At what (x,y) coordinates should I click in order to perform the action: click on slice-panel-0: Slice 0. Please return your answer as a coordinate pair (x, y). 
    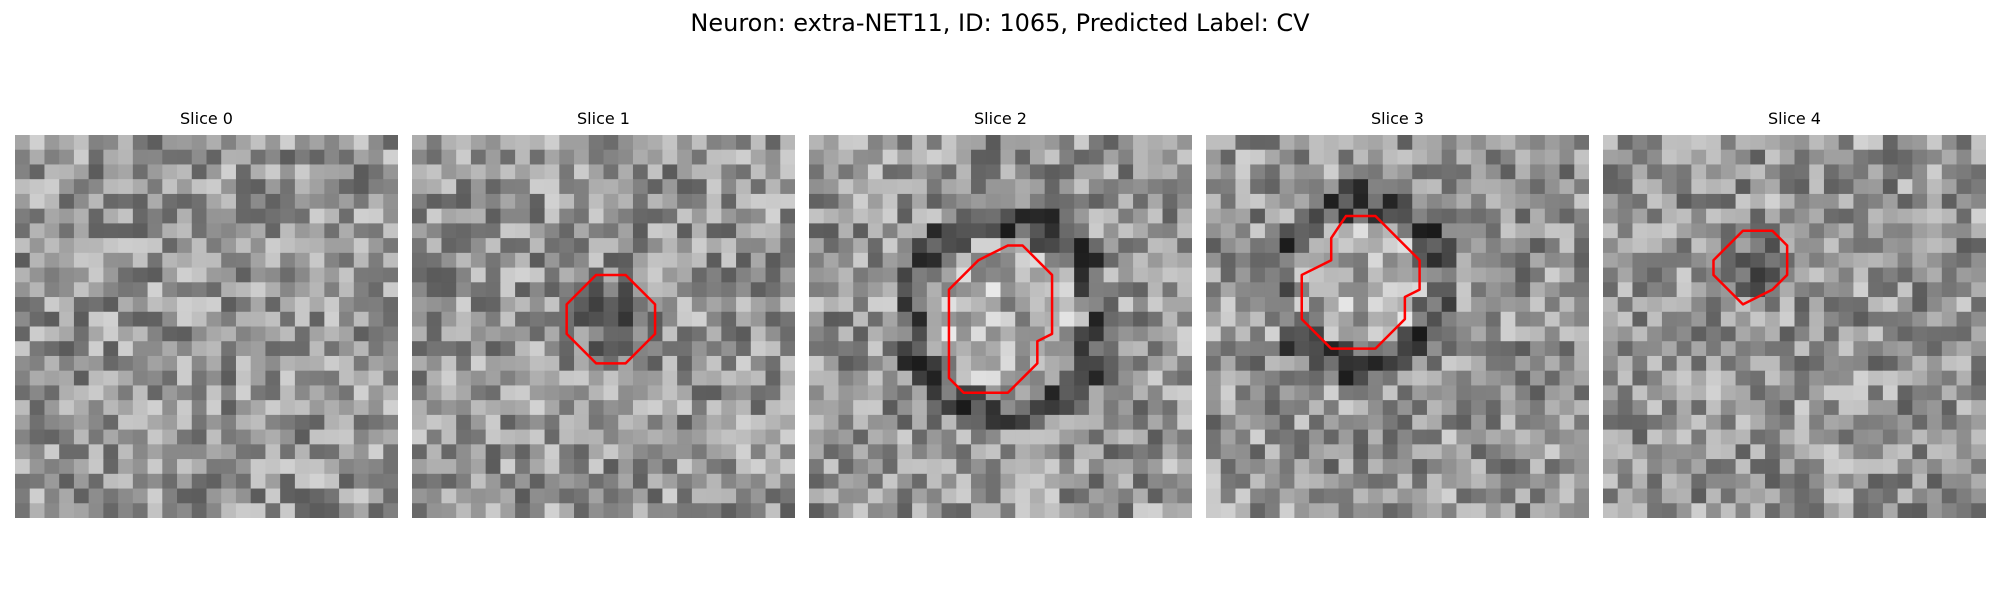
    Looking at the image, I should click on (206, 314).